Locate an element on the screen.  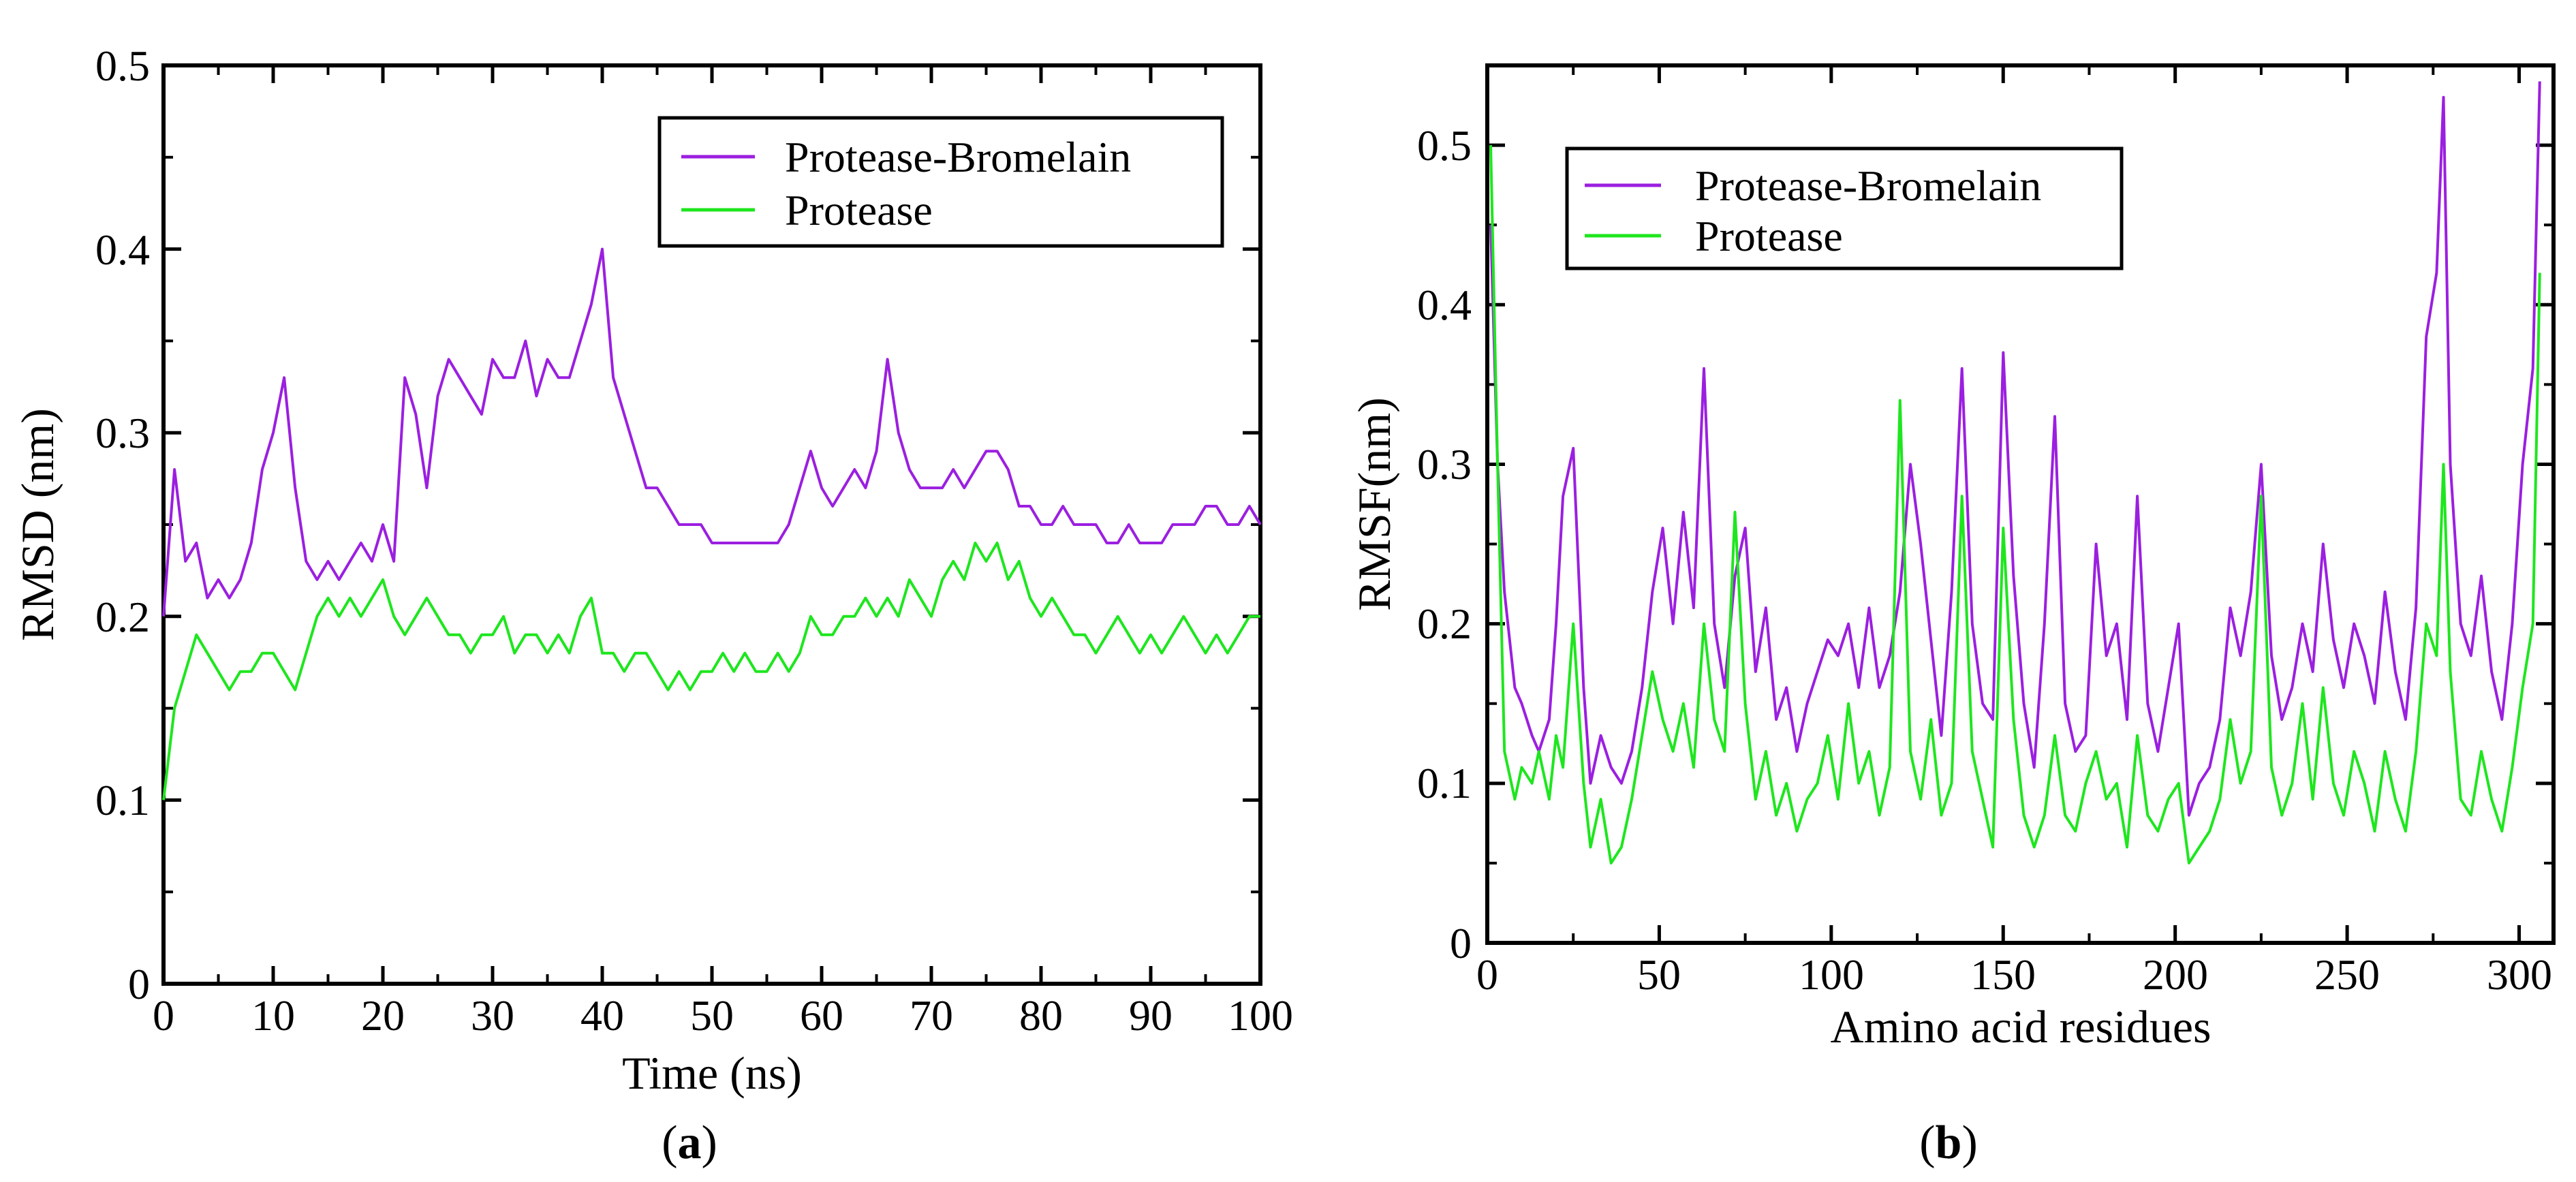
x-tick-label: 30 is located at coordinates (492, 1015).